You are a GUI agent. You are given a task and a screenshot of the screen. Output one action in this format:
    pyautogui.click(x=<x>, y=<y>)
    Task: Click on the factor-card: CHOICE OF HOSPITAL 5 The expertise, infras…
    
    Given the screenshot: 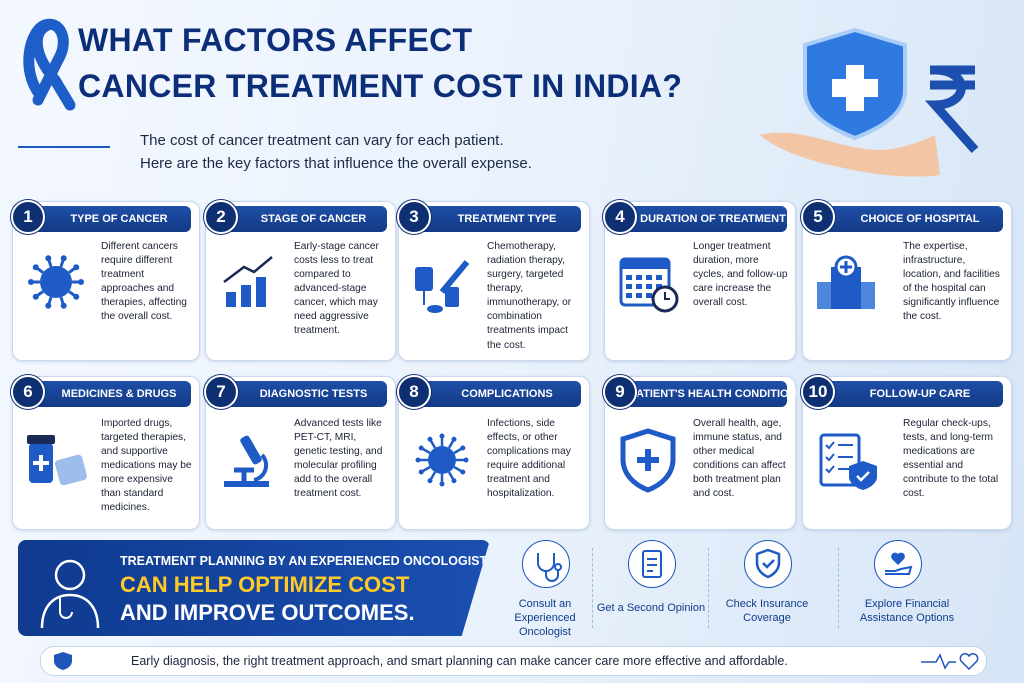 What is the action you would take?
    pyautogui.click(x=906, y=280)
    